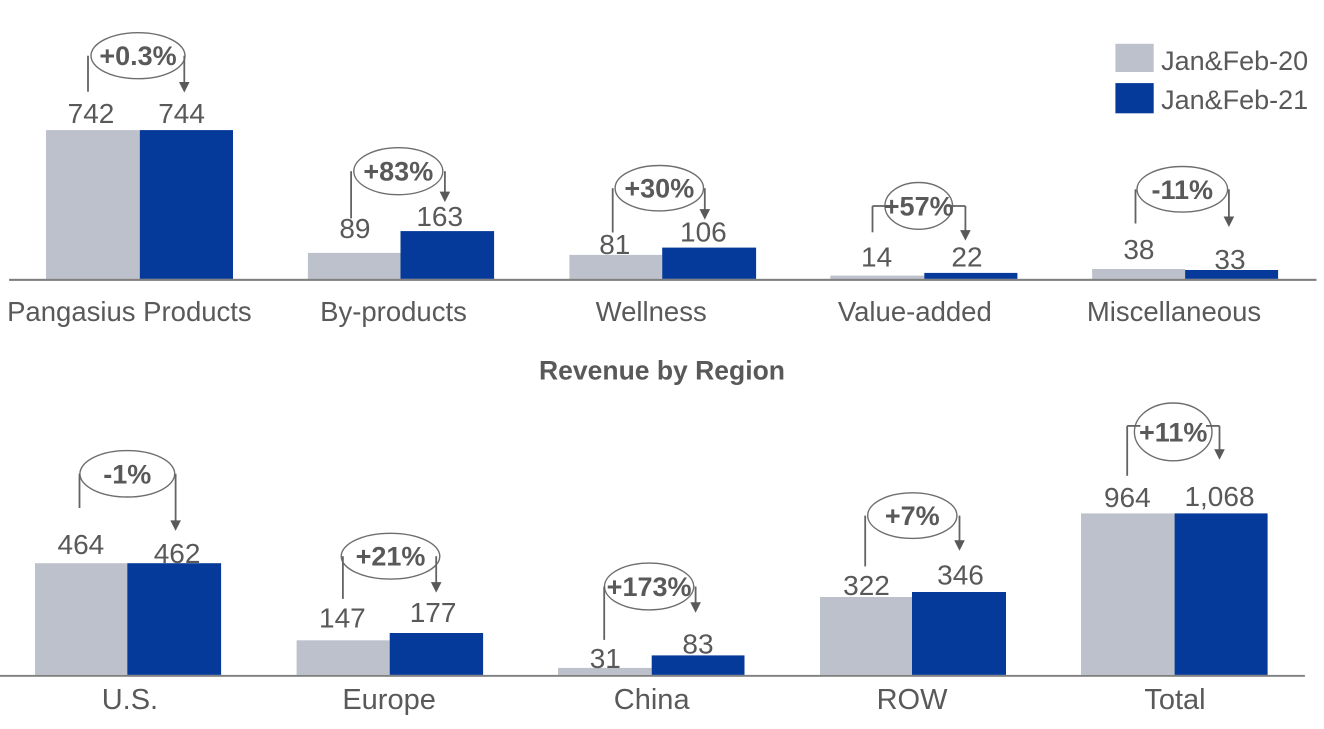 The width and height of the screenshot is (1324, 729). Describe the element at coordinates (1138, 249) in the screenshot. I see `svg-text: 38` at that location.